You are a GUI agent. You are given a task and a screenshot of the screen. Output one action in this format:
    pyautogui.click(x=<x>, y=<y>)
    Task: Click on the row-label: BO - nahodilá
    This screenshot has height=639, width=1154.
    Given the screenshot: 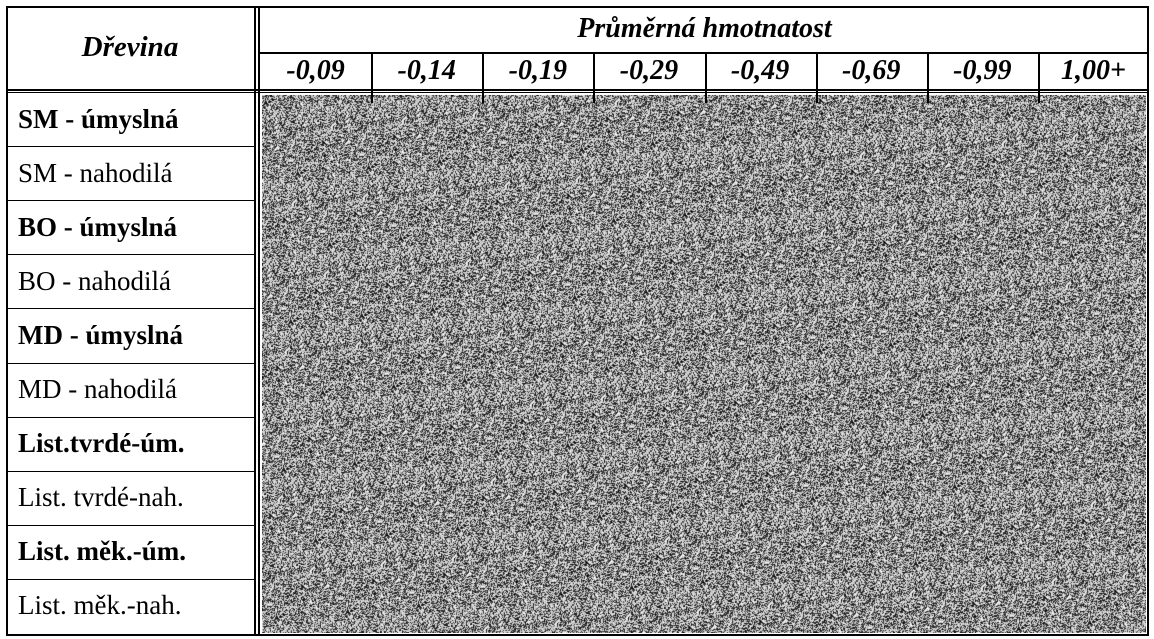 What is the action you would take?
    pyautogui.click(x=94, y=280)
    